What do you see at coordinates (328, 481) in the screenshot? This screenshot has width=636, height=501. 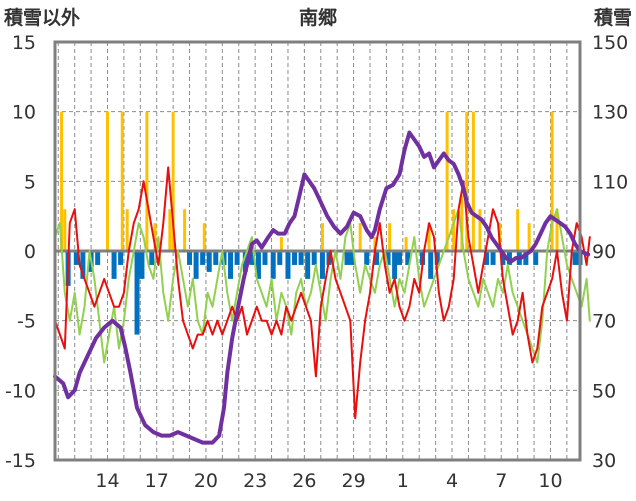 I see `x-ticks: 14 17 20 23 26 29 1 4 7 10` at bounding box center [328, 481].